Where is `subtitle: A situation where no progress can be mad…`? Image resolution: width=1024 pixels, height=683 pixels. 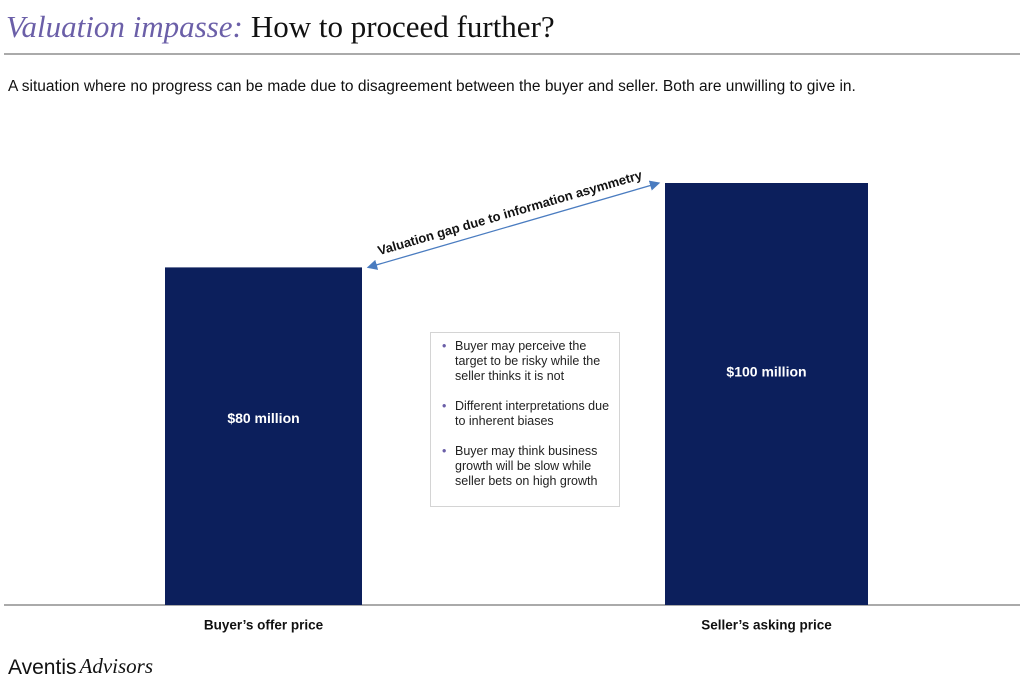
subtitle: A situation where no progress can be mad… is located at coordinates (432, 86).